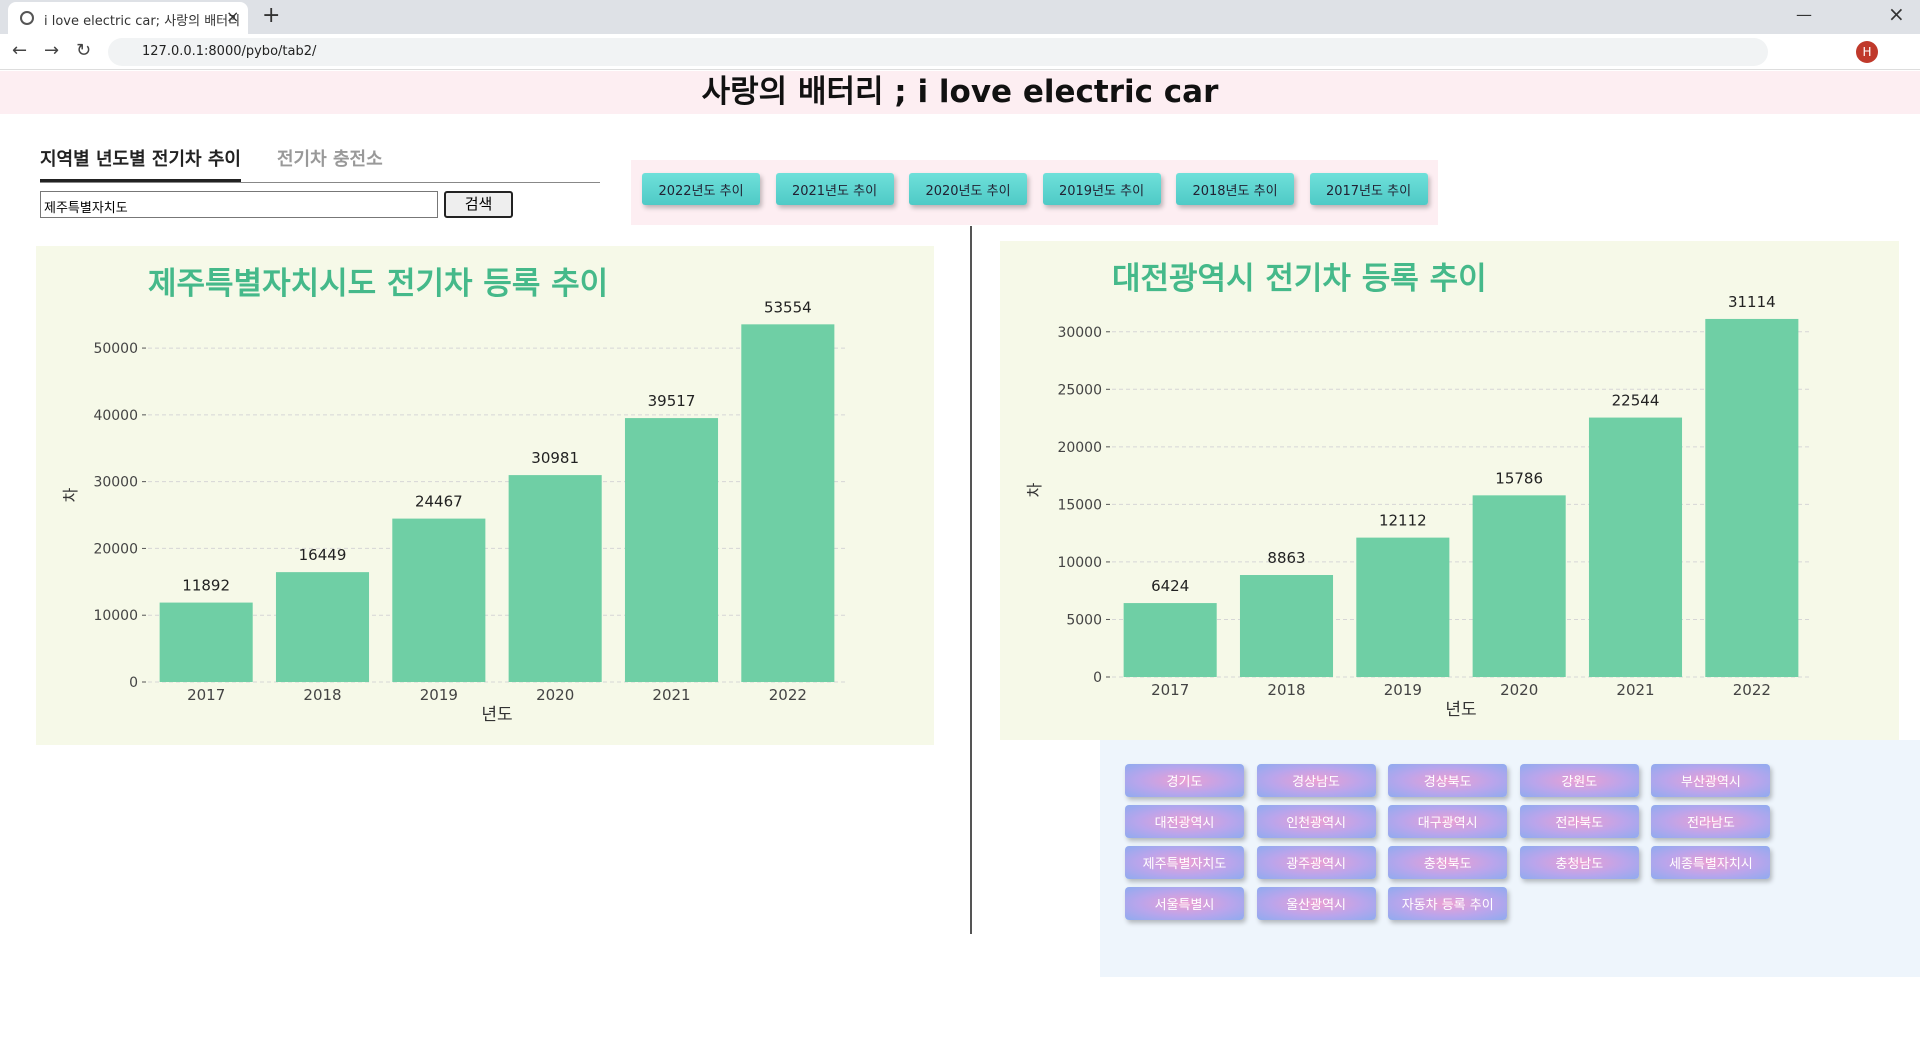  What do you see at coordinates (1867, 52) in the screenshot?
I see `profile: H` at bounding box center [1867, 52].